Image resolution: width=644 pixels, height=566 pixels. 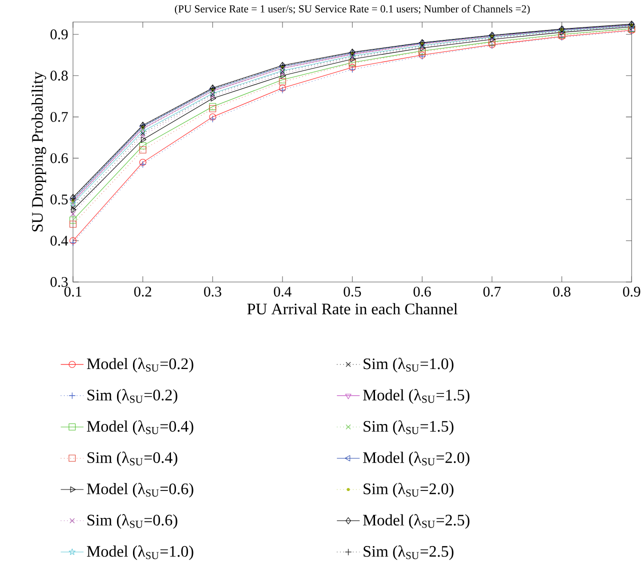 I want to click on x-tick-label: 0.2, so click(x=143, y=291).